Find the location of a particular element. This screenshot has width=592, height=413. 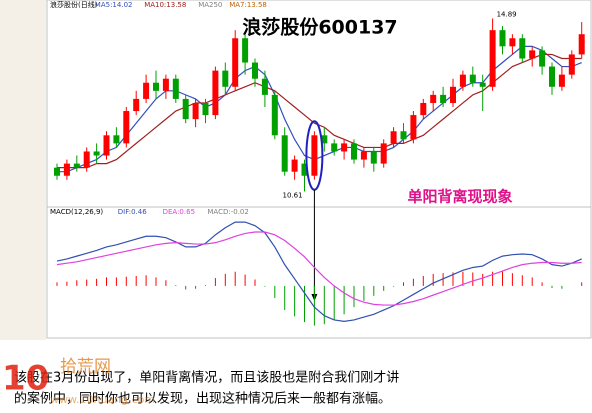

high-label: 14.89 is located at coordinates (507, 14).